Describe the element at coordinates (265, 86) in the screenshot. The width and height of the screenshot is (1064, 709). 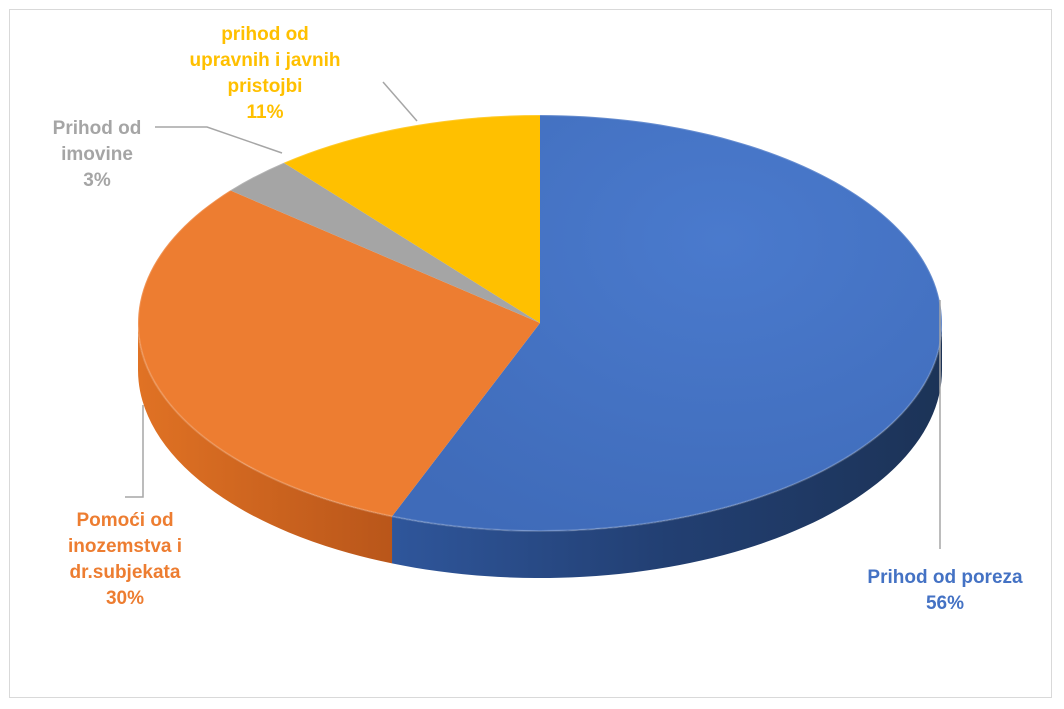
I see `data-label-name: pristojbi` at that location.